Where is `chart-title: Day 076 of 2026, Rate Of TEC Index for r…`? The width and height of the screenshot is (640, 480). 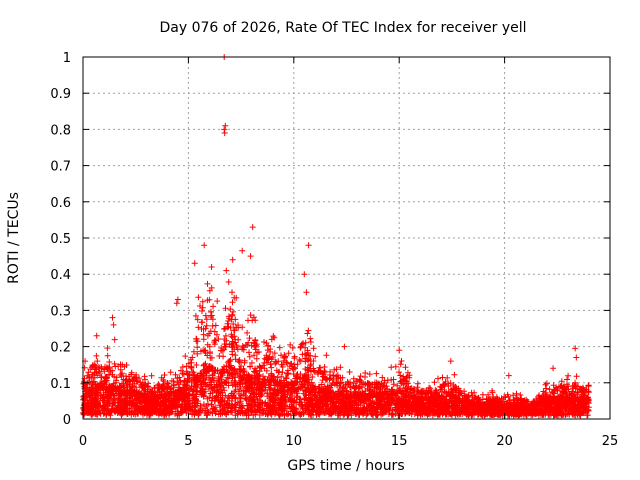
chart-title: Day 076 of 2026, Rate Of TEC Index for r… is located at coordinates (342, 28).